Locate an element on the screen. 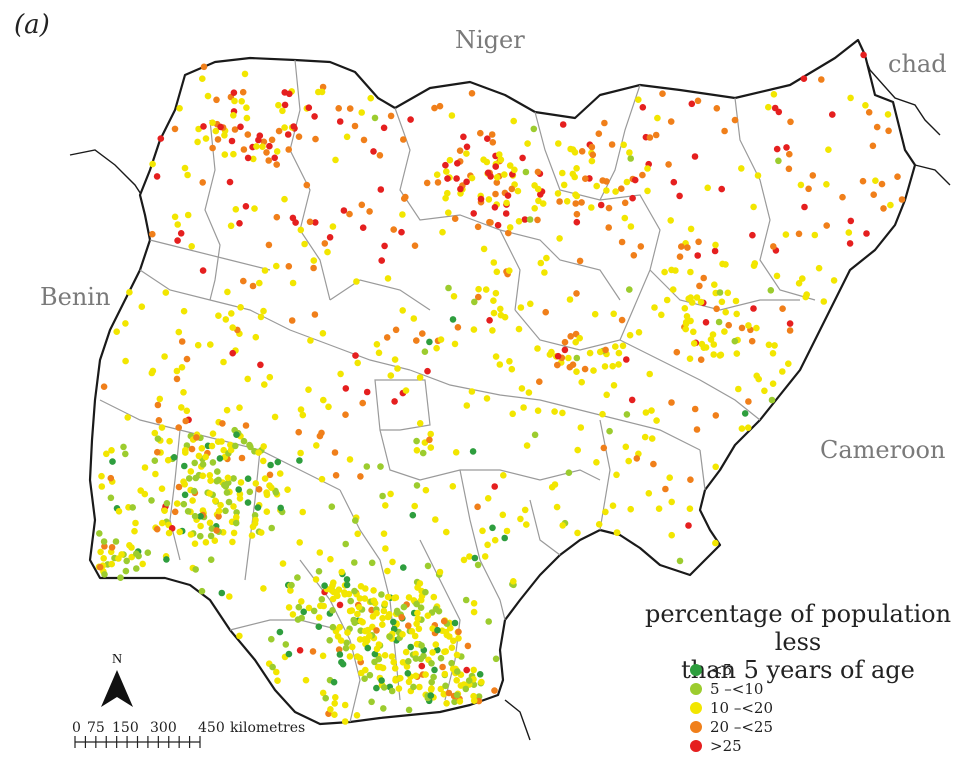 Image resolution: width=977 pixels, height=765 pixels. scale-unit-label: kilometres is located at coordinates (268, 728).